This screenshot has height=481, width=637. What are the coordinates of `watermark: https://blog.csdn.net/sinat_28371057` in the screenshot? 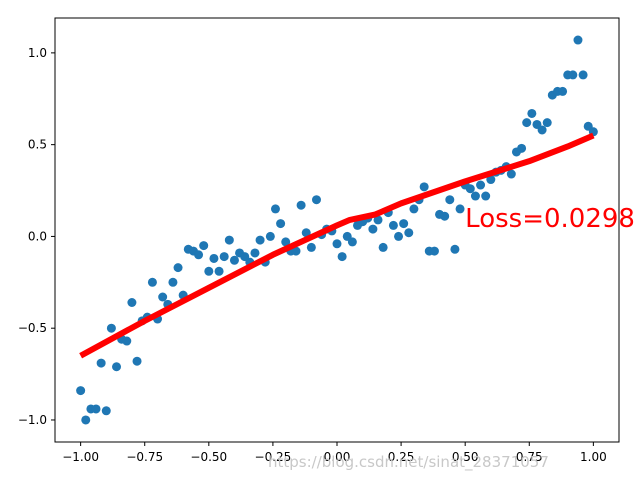 It's located at (408, 462).